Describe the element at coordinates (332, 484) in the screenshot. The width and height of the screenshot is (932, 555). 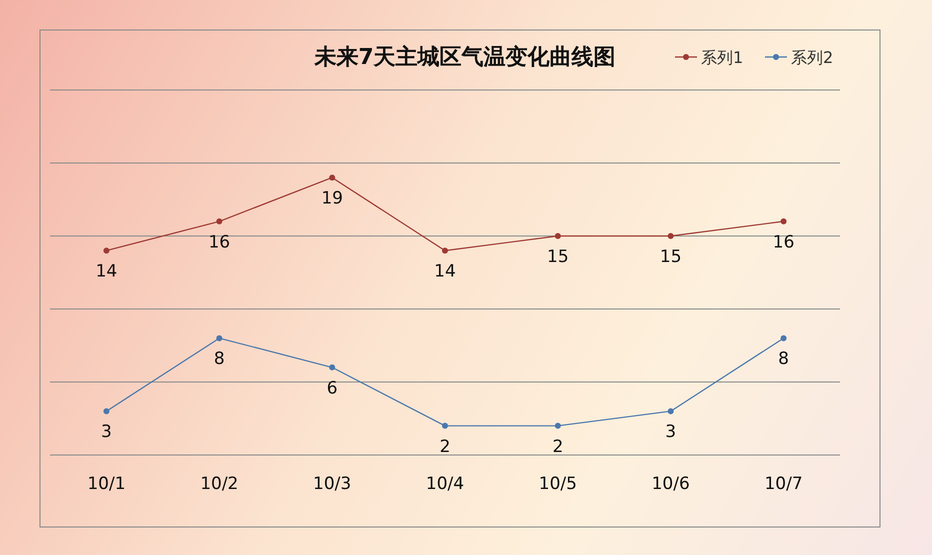
I see `x-tick-label: 10/3` at that location.